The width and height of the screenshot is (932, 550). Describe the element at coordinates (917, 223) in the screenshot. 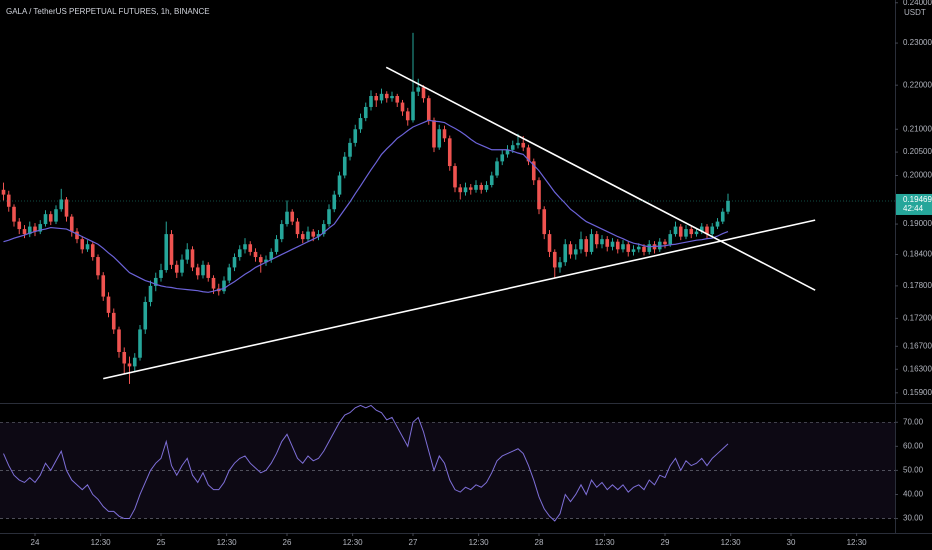

I see `y-tick-label: 0.19000` at that location.